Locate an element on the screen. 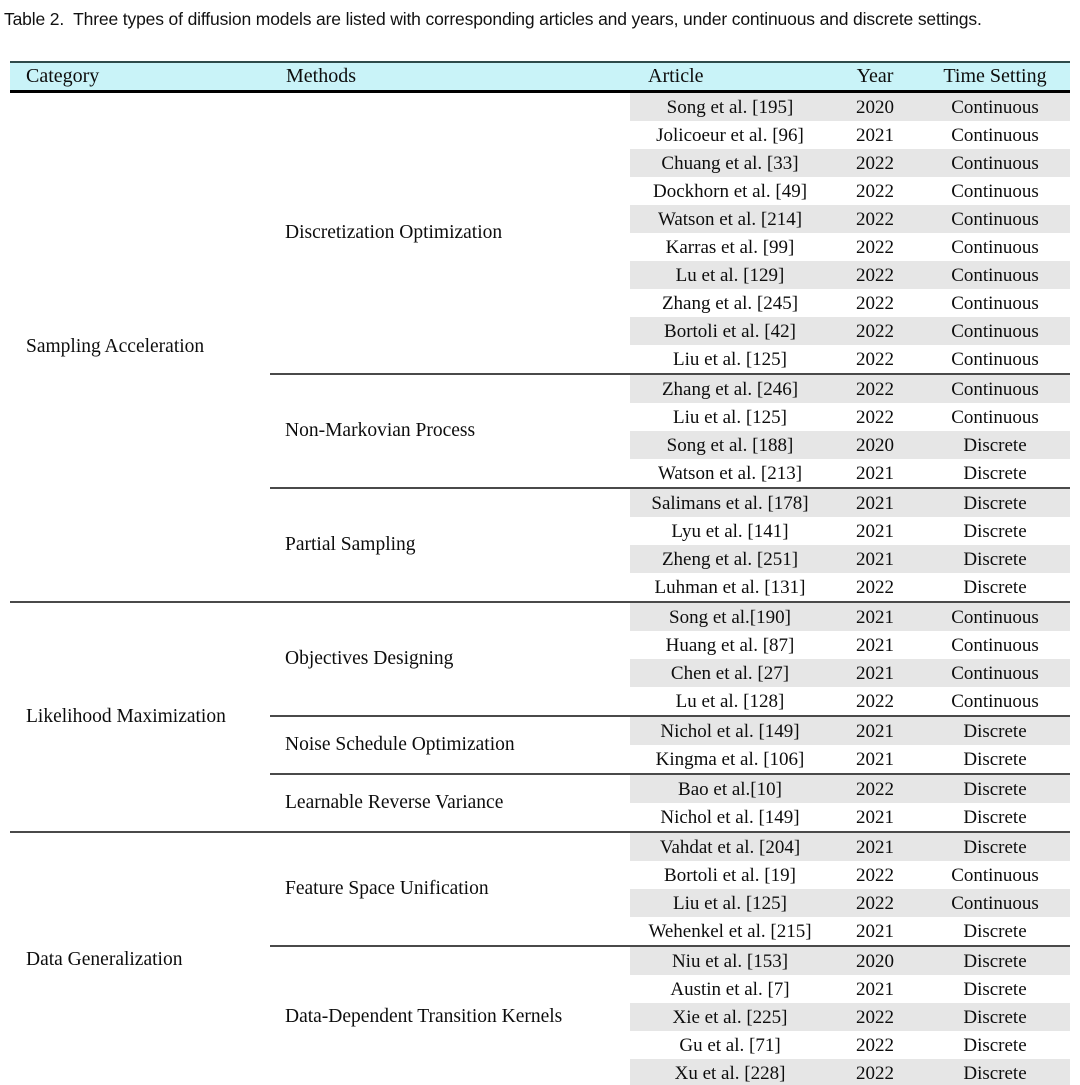 The image size is (1080, 1085). table-row: Huang et al. [87] 2021 Continuous is located at coordinates (540, 645).